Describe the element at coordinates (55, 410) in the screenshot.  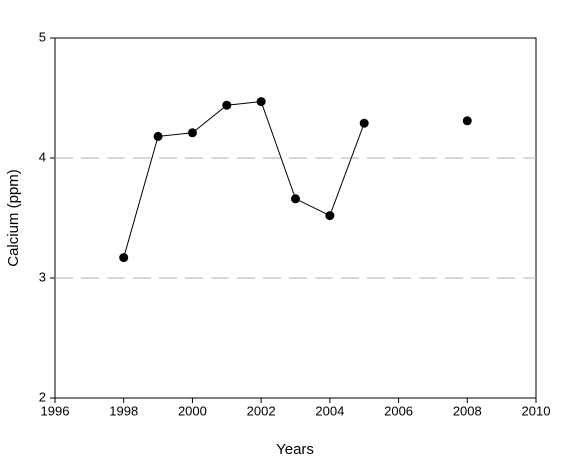
I see `x-tick-label: 1996` at that location.